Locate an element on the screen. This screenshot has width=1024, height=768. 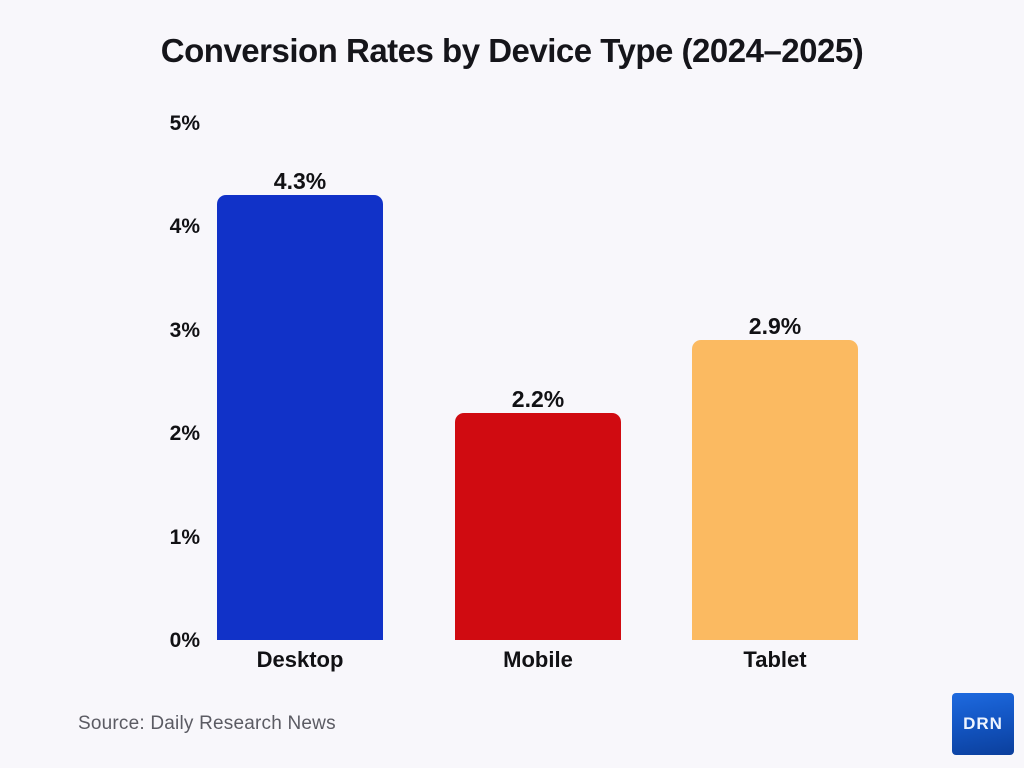
bar-tablet is located at coordinates (775, 490).